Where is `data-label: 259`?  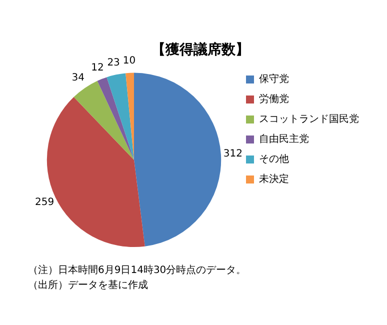 data-label: 259 is located at coordinates (44, 202).